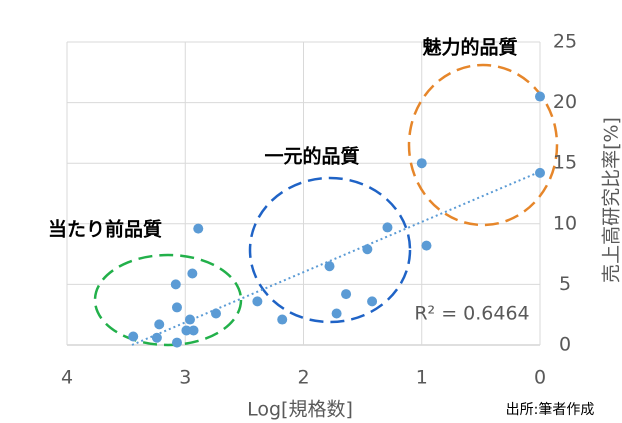 The image size is (622, 423). Describe the element at coordinates (311, 156) in the screenshot. I see `annotation: 一元的品質` at that location.